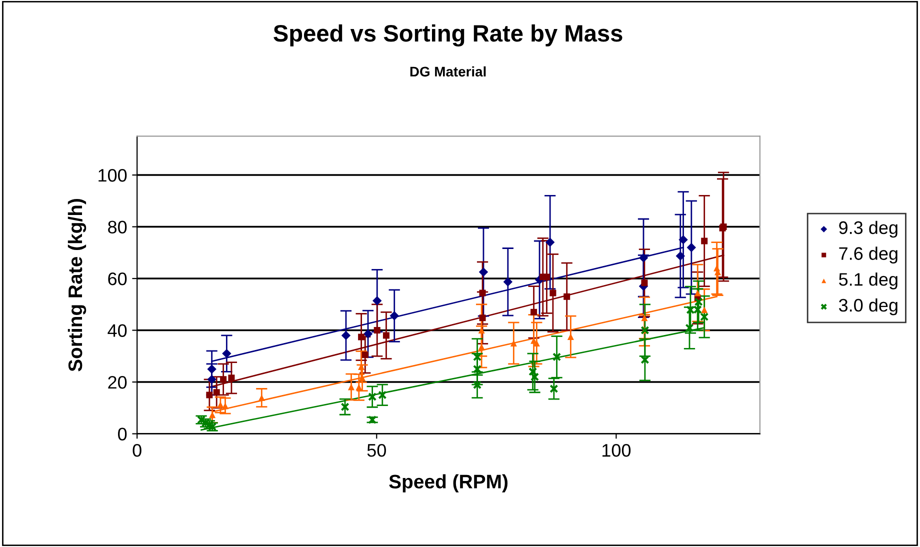 This screenshot has width=920, height=547. I want to click on y-tick-label: 0, so click(122, 434).